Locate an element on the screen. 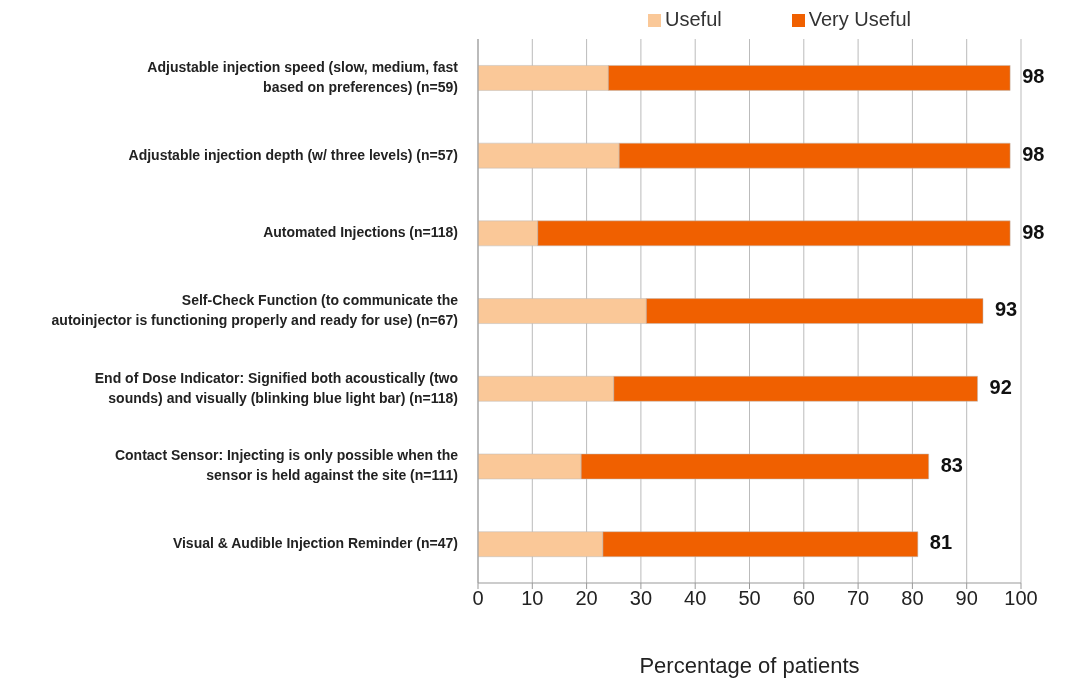 The width and height of the screenshot is (1069, 691). x-tick-label: 10 is located at coordinates (532, 598).